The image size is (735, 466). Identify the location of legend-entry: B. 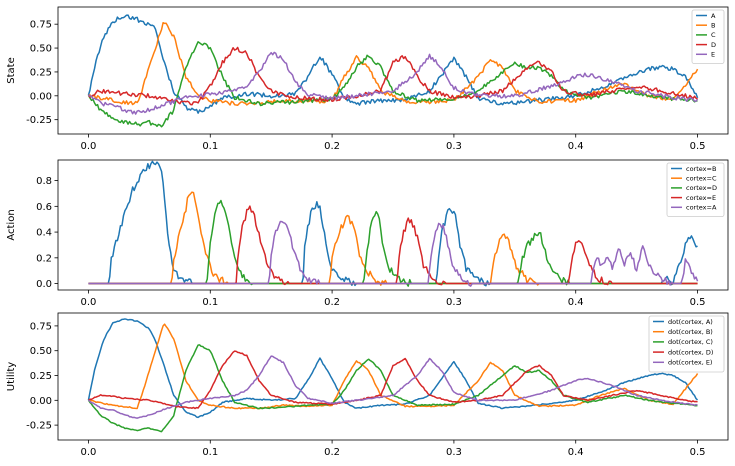
(713, 26).